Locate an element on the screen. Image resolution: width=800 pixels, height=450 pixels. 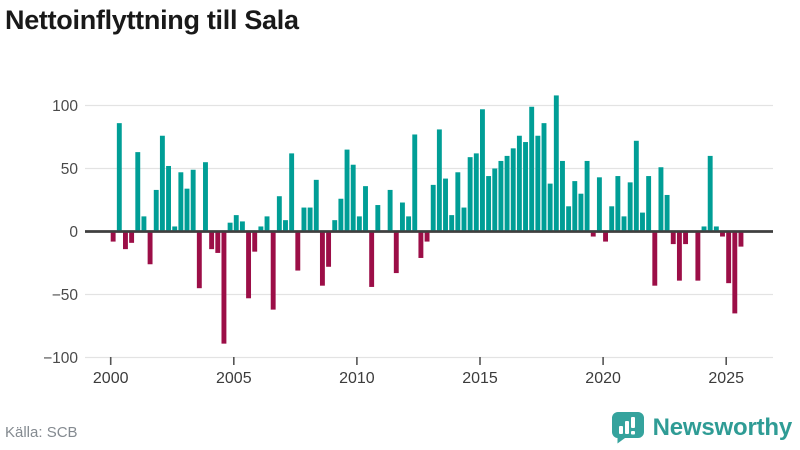
y-axis-tick-label: 100 is located at coordinates (65, 106).